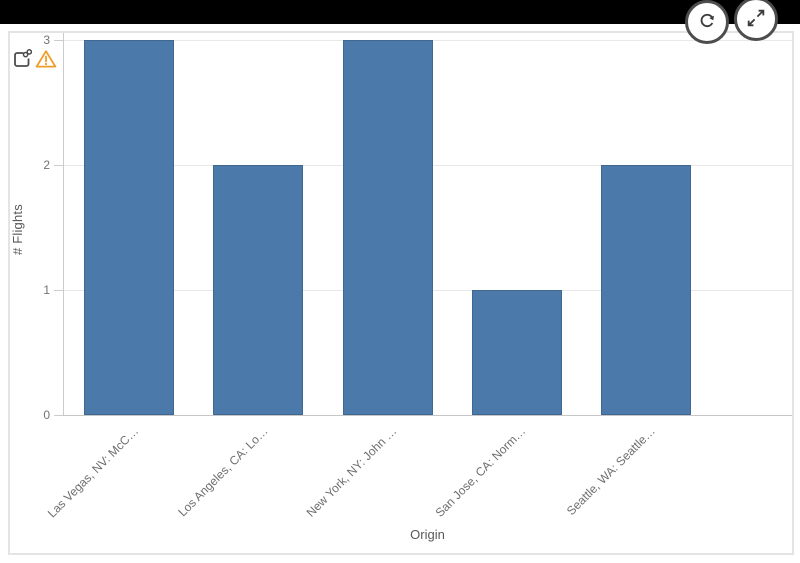 Image resolution: width=800 pixels, height=563 pixels. What do you see at coordinates (22, 61) in the screenshot?
I see `linked-object-icon` at bounding box center [22, 61].